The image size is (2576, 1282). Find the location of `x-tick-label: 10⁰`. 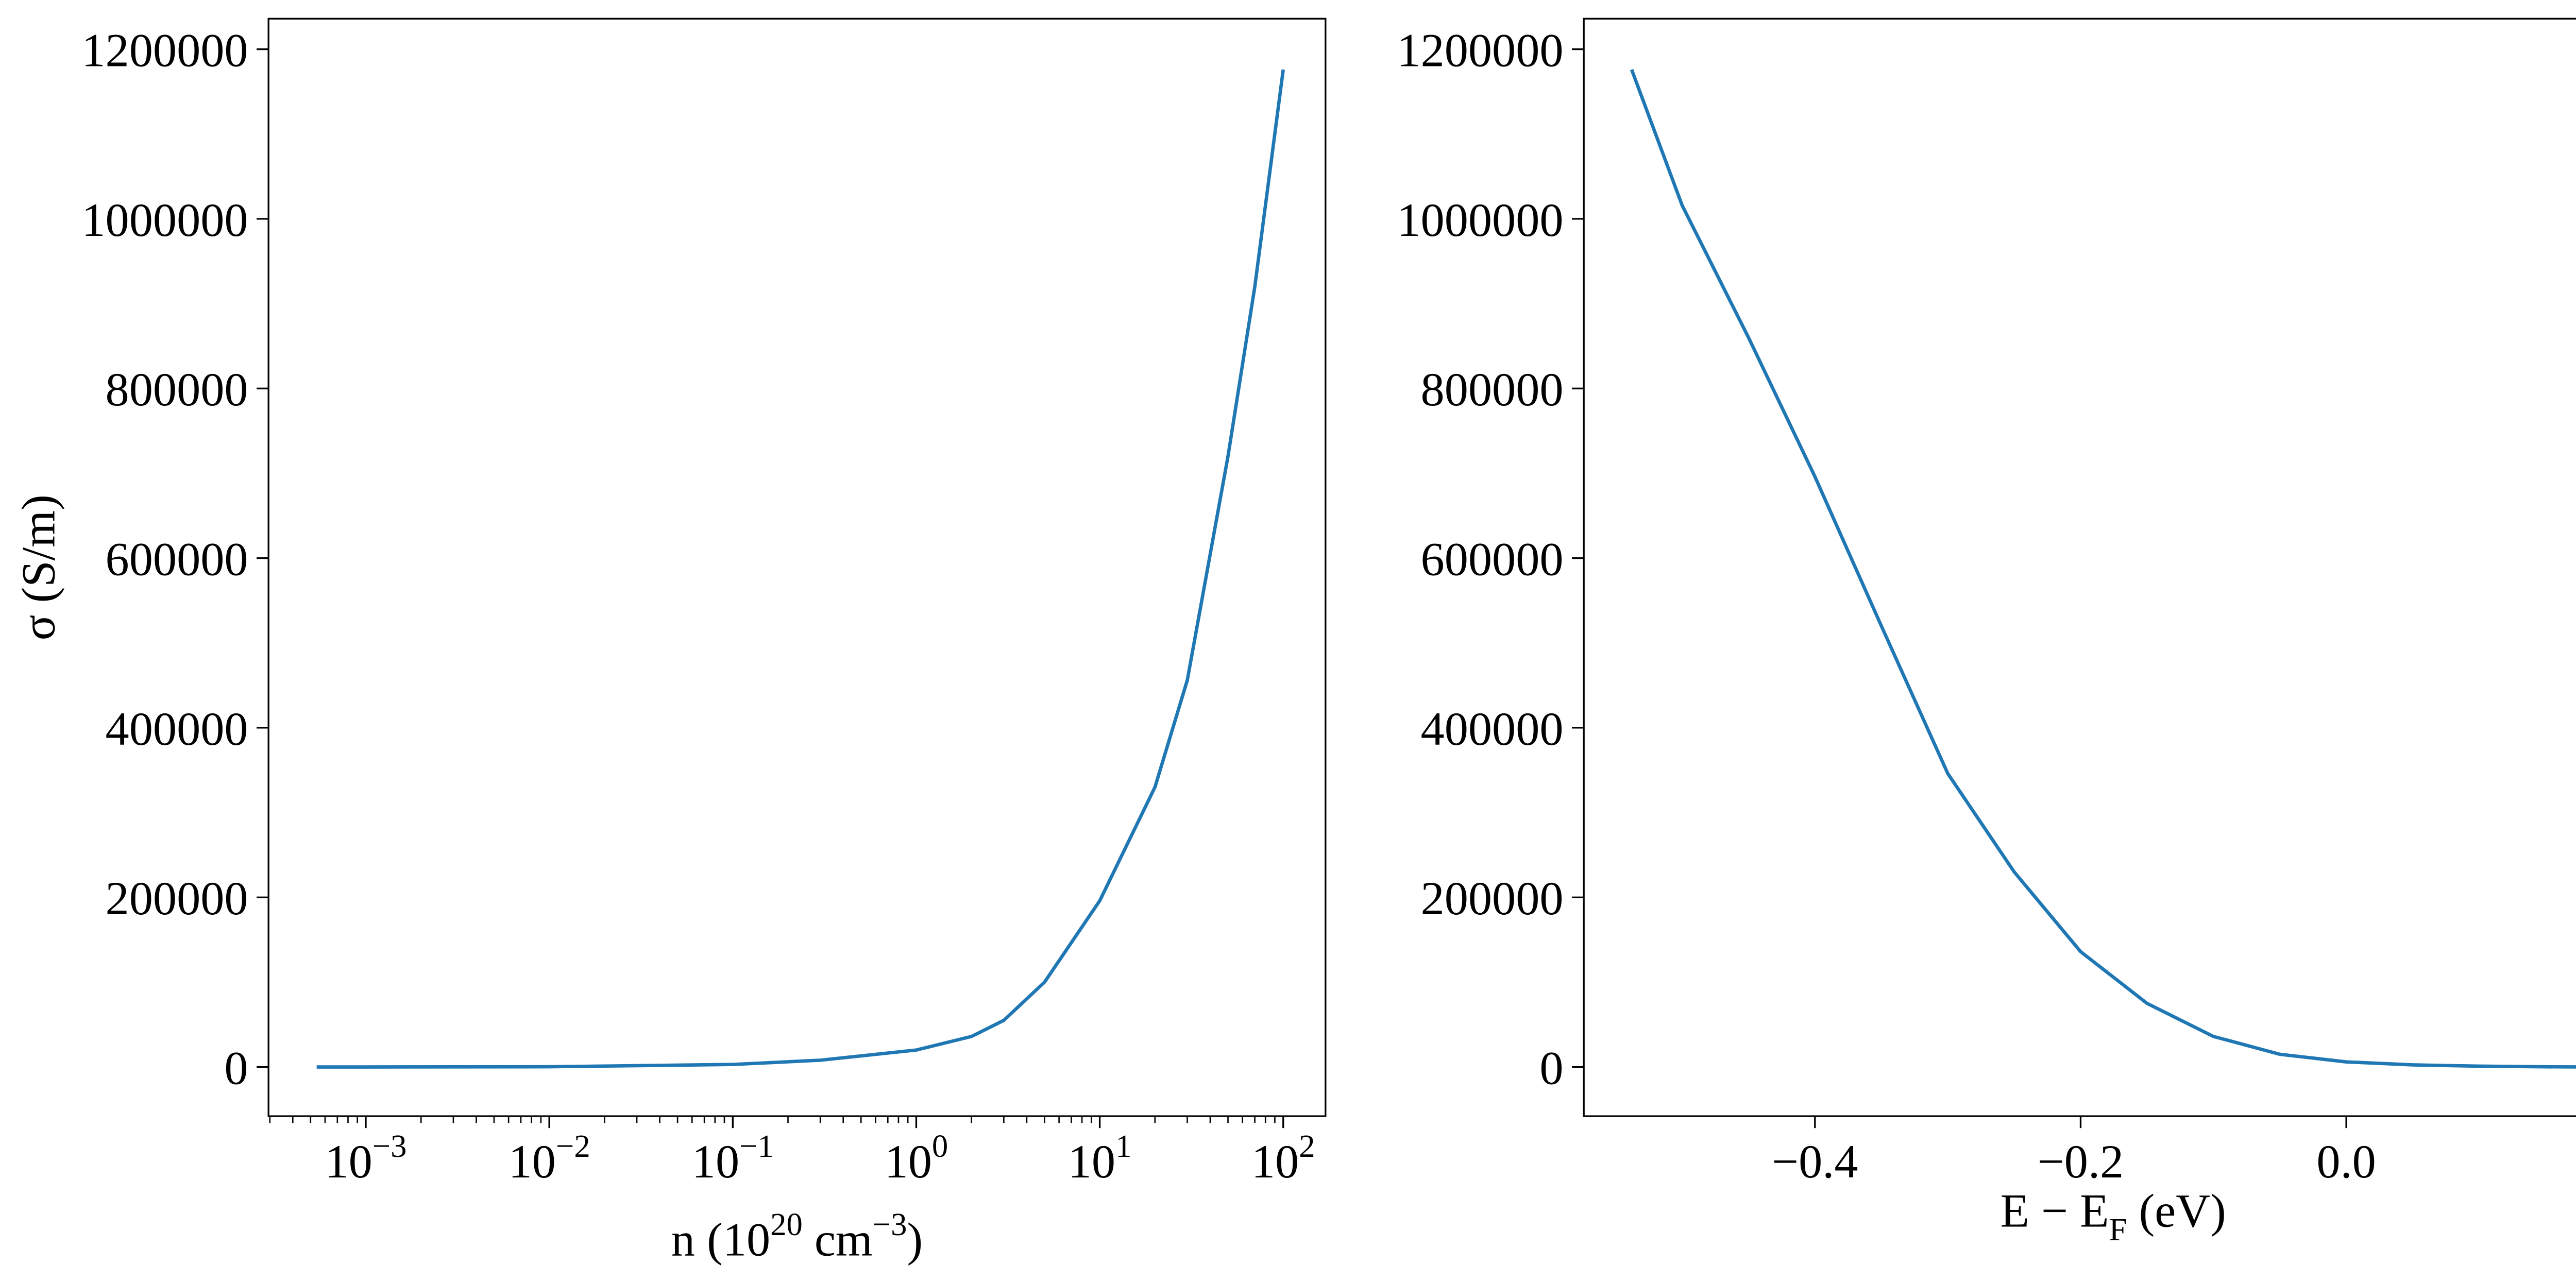

x-tick-label: 10⁰ is located at coordinates (916, 1158).